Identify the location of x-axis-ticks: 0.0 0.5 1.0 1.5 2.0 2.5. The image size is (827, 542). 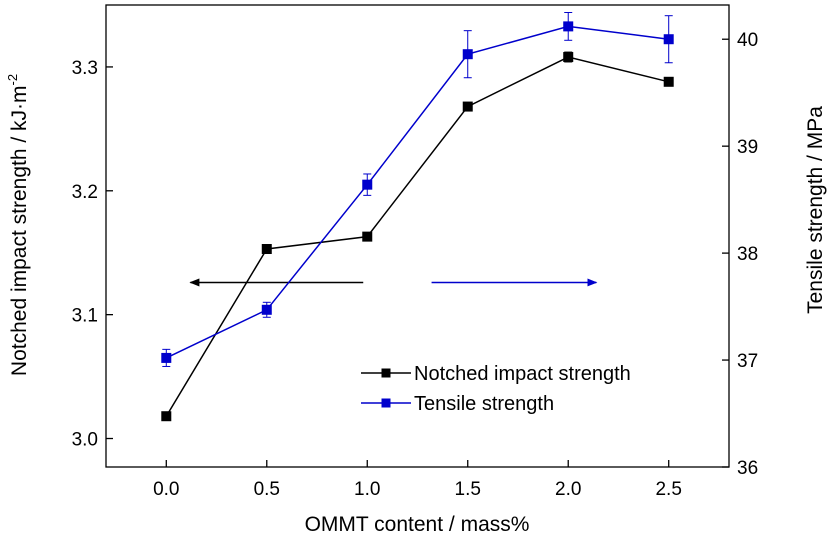
(417, 480).